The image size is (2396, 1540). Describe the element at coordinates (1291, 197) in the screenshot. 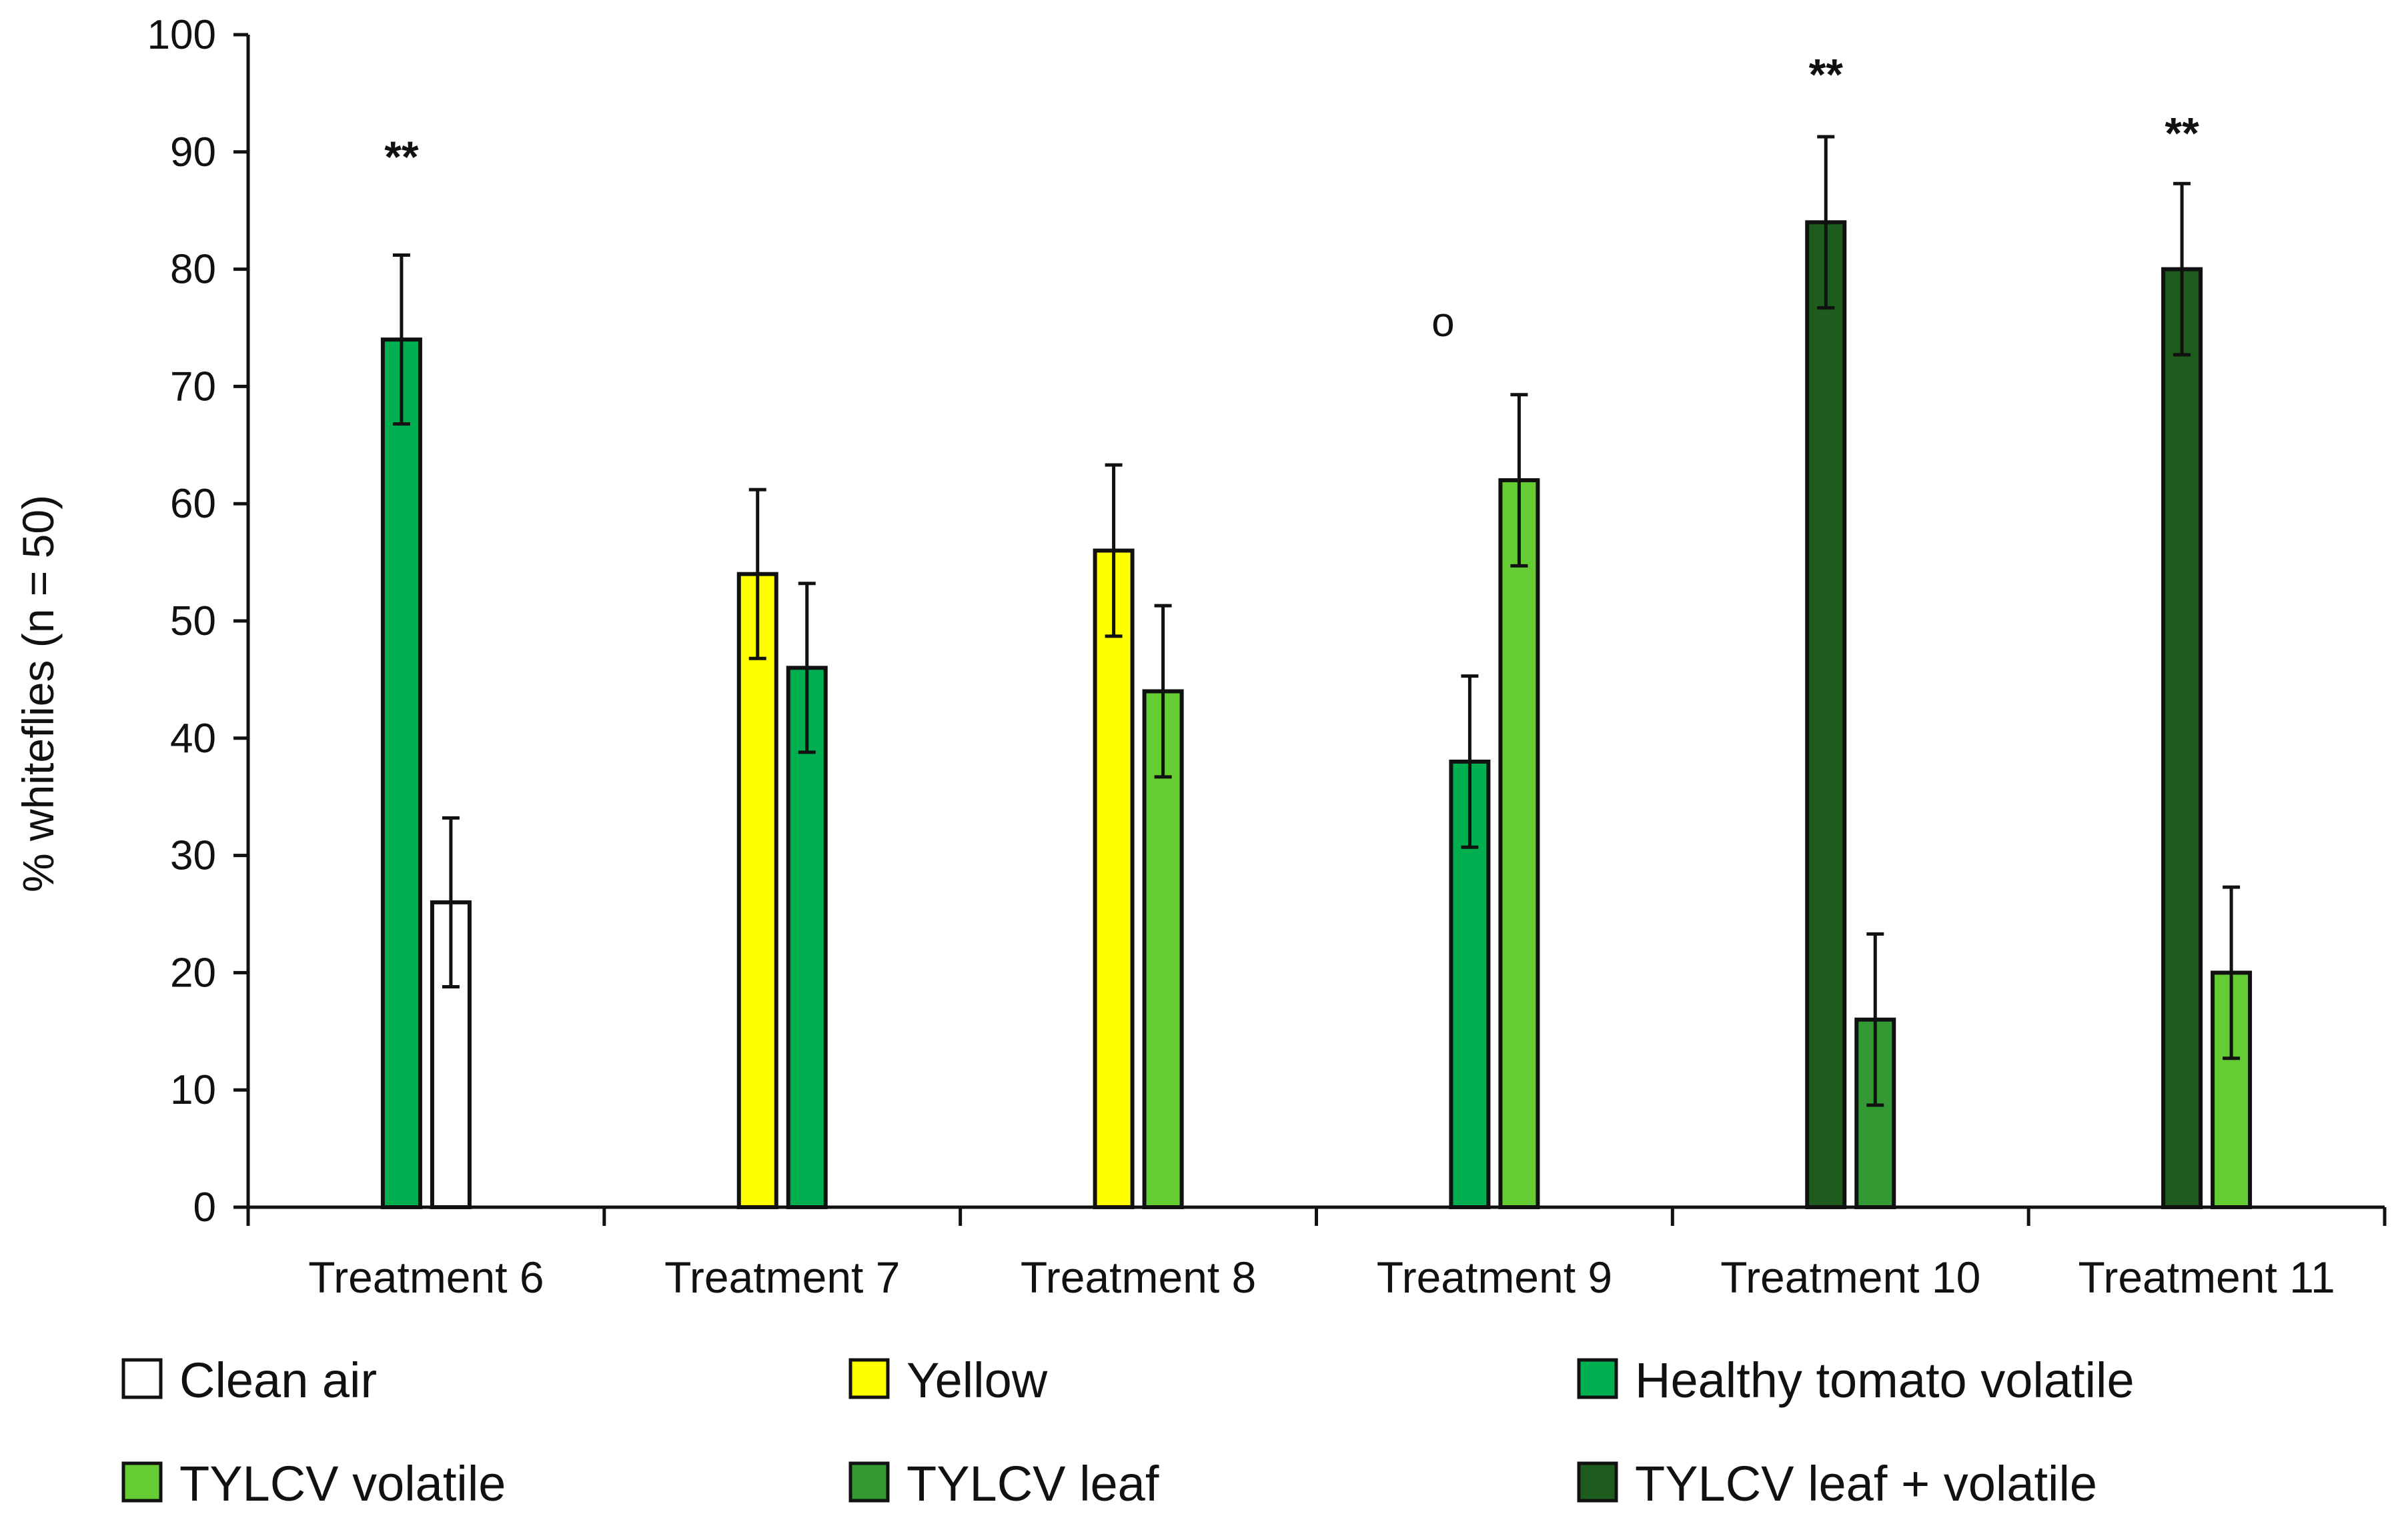

I see `significance-annotations: ** o ** **` at that location.